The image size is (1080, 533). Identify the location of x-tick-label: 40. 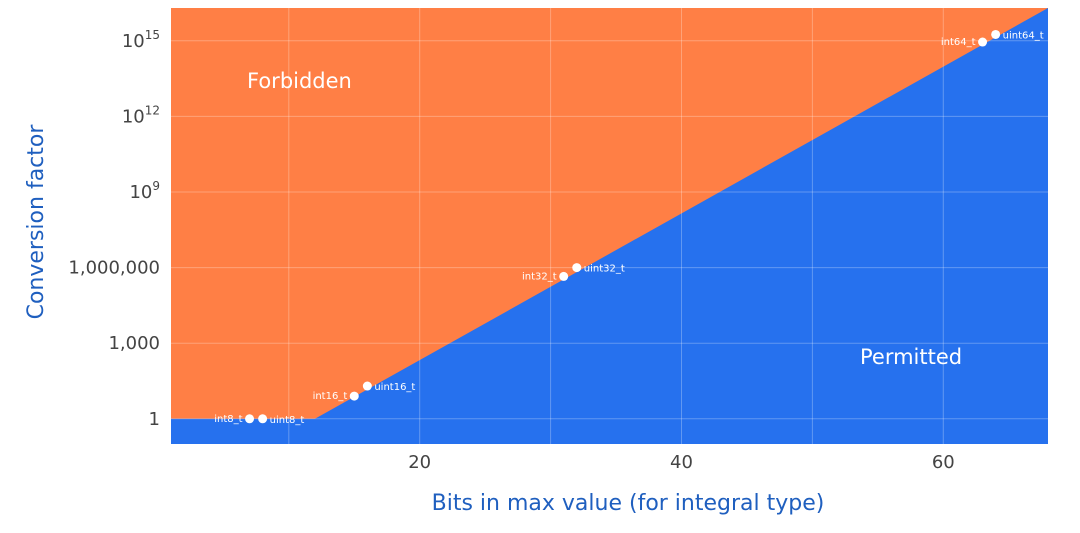
(681, 462).